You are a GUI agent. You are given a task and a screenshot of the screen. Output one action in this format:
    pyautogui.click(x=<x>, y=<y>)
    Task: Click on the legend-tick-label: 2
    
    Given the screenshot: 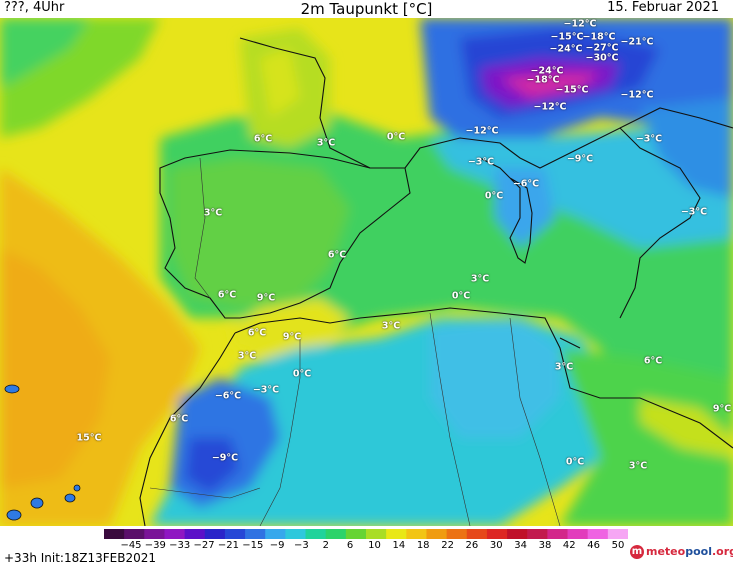 What is the action you would take?
    pyautogui.click(x=325, y=545)
    